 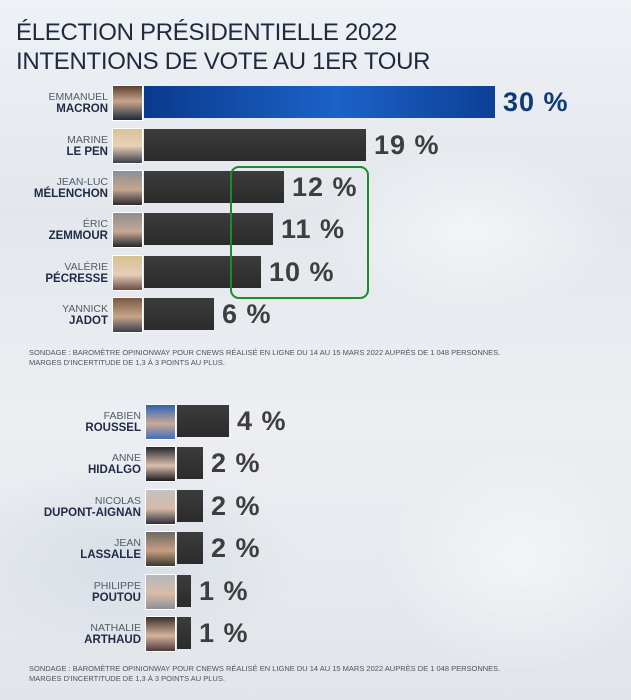 I want to click on candidate-first-name: NICOLAS, so click(x=117, y=501).